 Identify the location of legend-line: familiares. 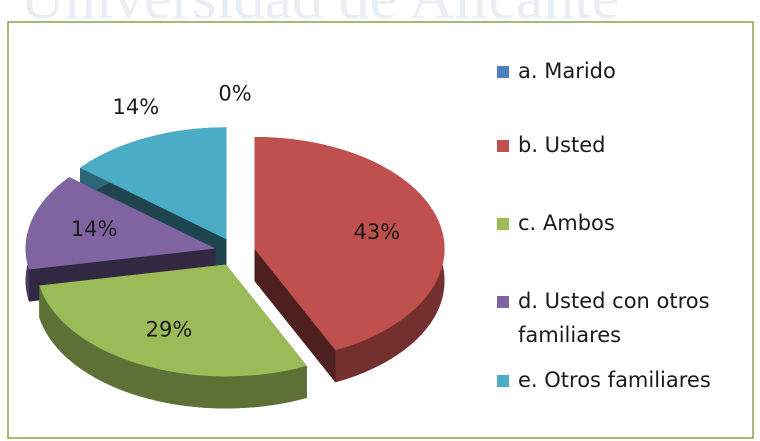
(569, 335).